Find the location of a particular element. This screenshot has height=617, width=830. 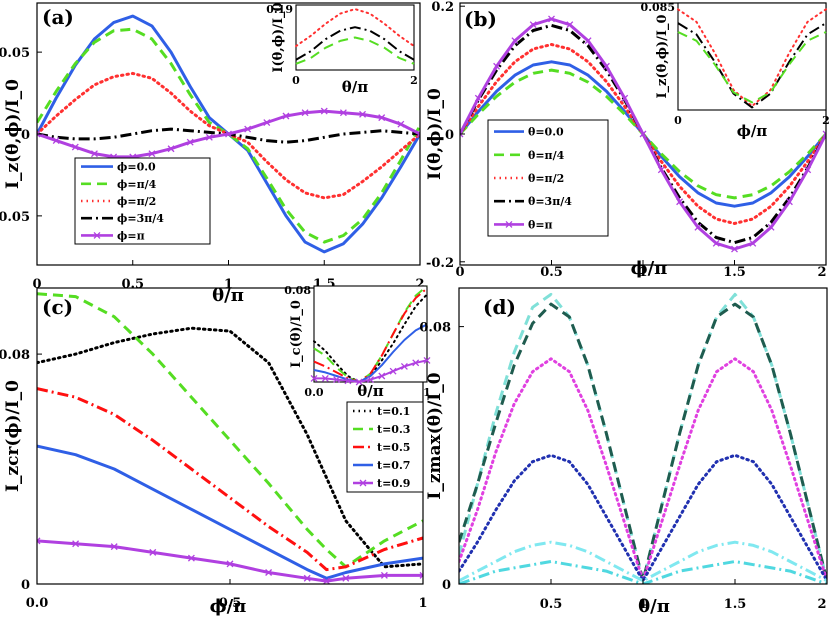

panel-c-legend-label-4: t=0.7 is located at coordinates (393, 465).